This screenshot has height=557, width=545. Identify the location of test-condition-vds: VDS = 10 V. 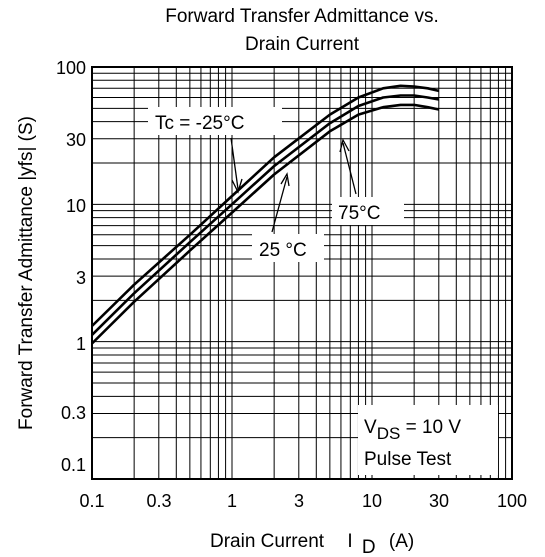
(412, 430).